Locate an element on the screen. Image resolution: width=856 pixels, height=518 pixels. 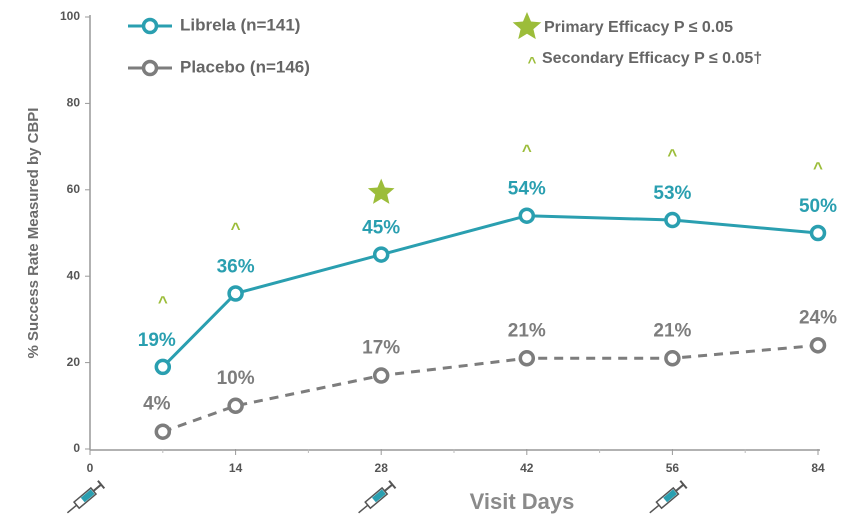
series-line is located at coordinates (490, 388).